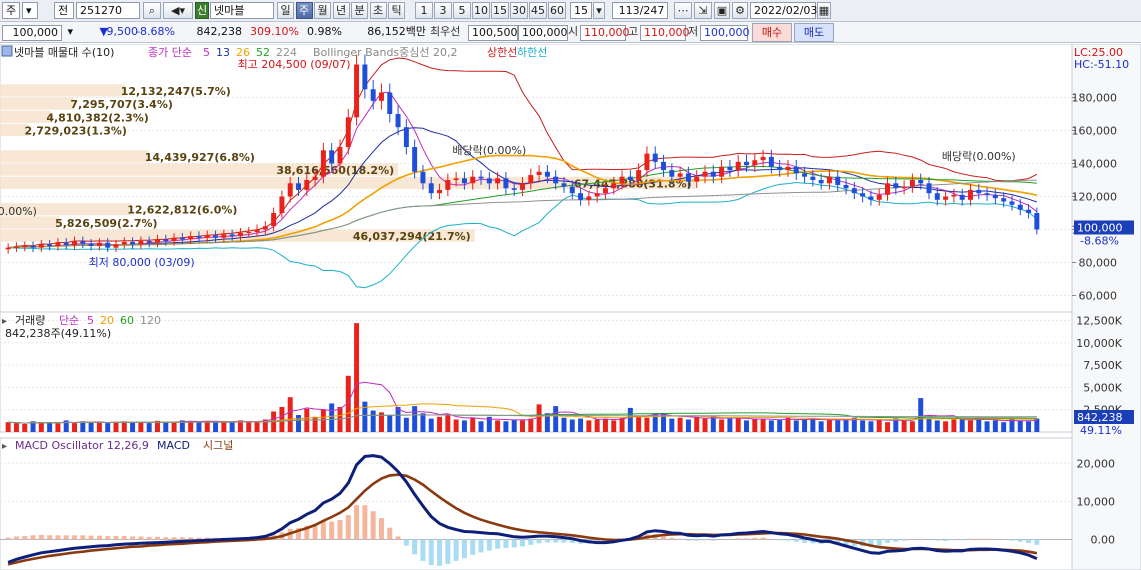 Image resolution: width=1141 pixels, height=570 pixels. I want to click on period-tab-2: 월, so click(322, 10).